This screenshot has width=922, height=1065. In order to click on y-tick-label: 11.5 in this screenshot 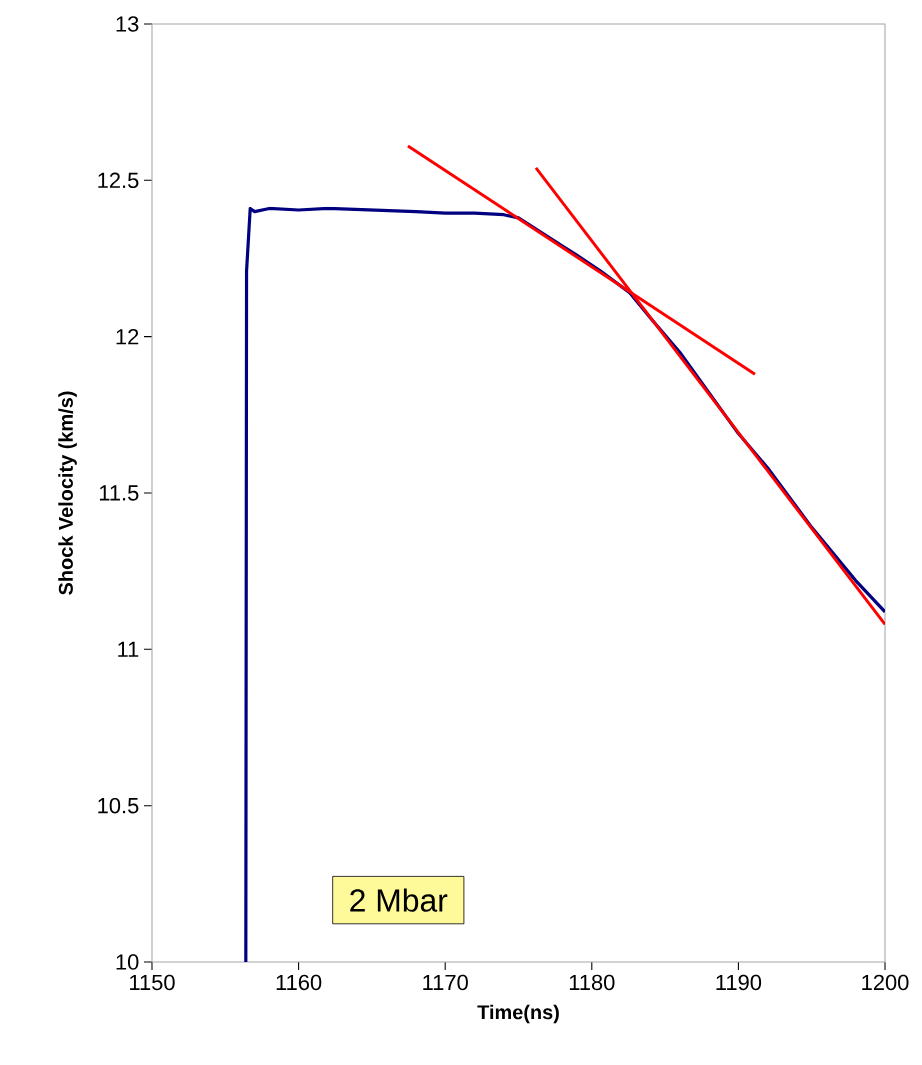, I will do `click(119, 493)`.